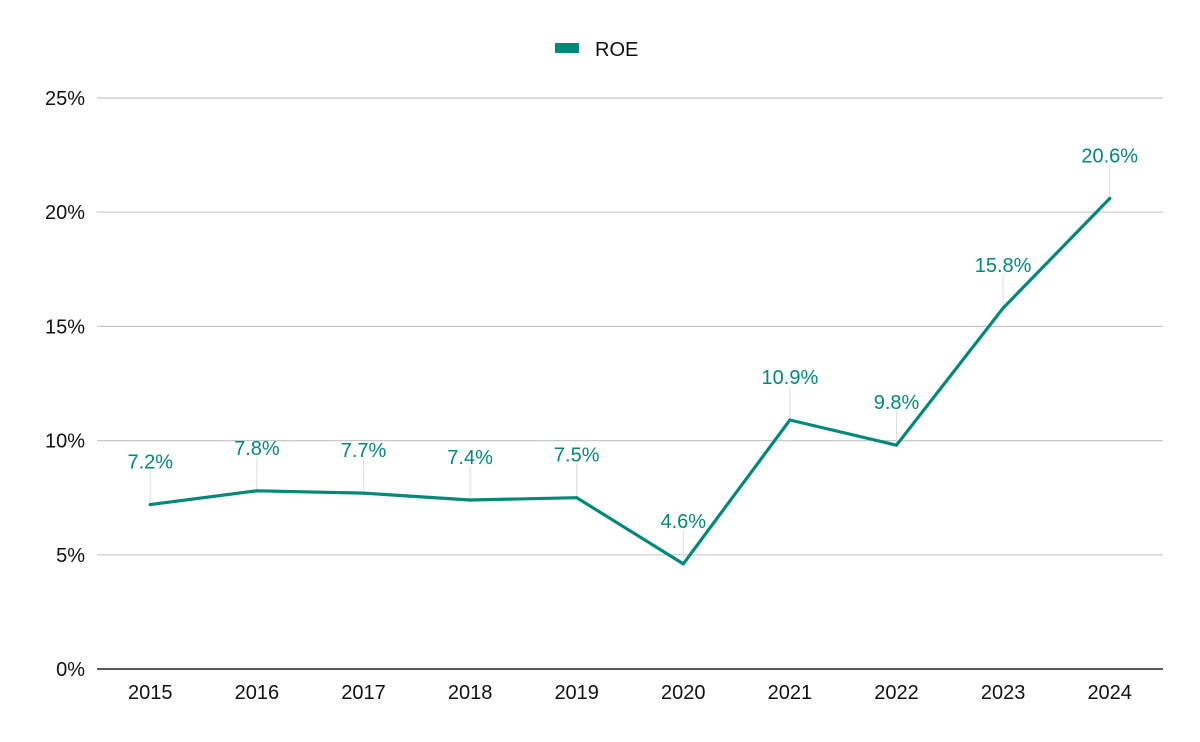 The image size is (1200, 742). Describe the element at coordinates (790, 693) in the screenshot. I see `x-tick-label-2021: 2021` at that location.